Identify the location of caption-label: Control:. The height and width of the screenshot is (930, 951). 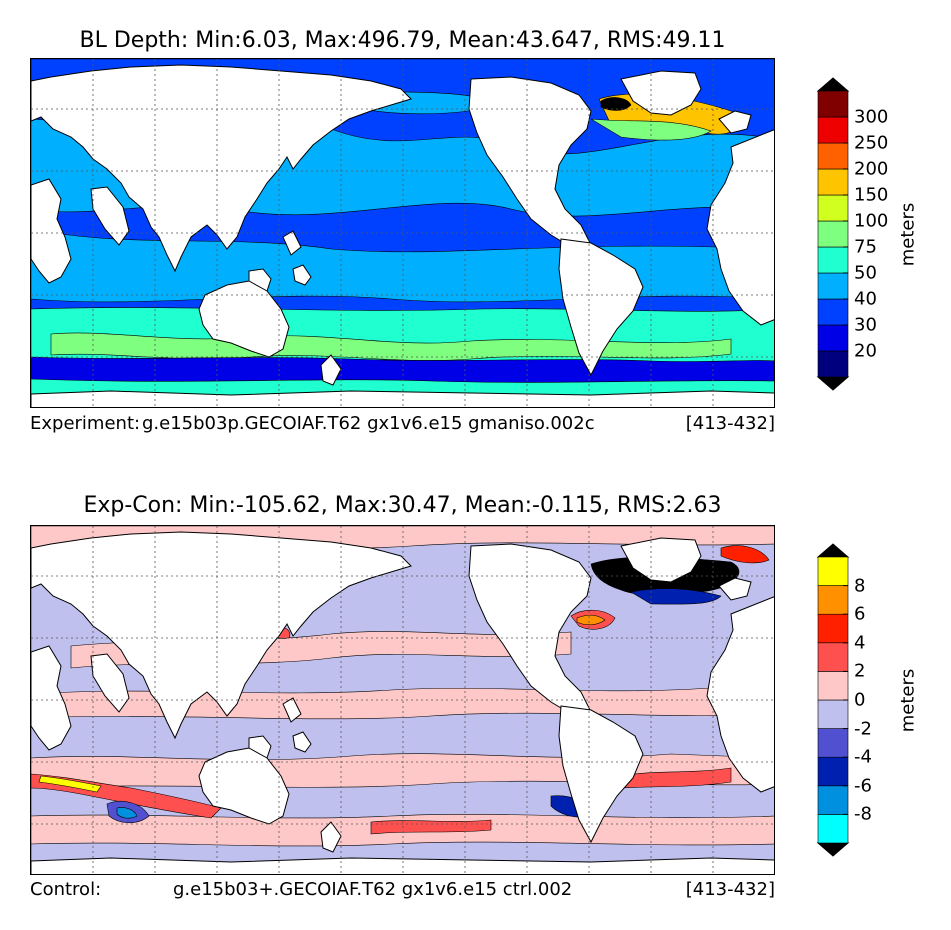
(66, 889).